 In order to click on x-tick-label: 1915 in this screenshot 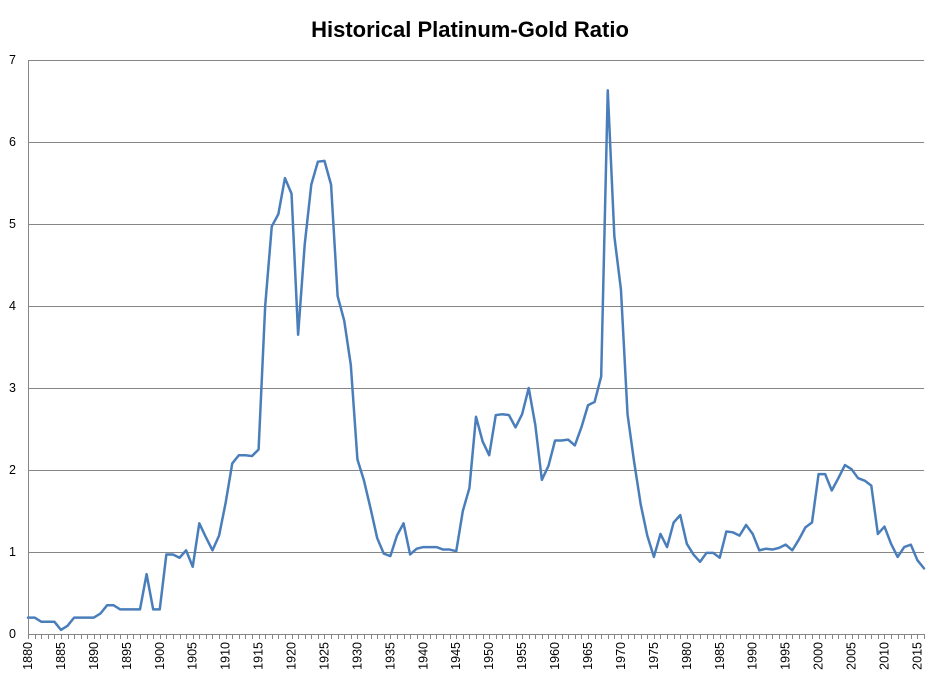, I will do `click(259, 656)`.